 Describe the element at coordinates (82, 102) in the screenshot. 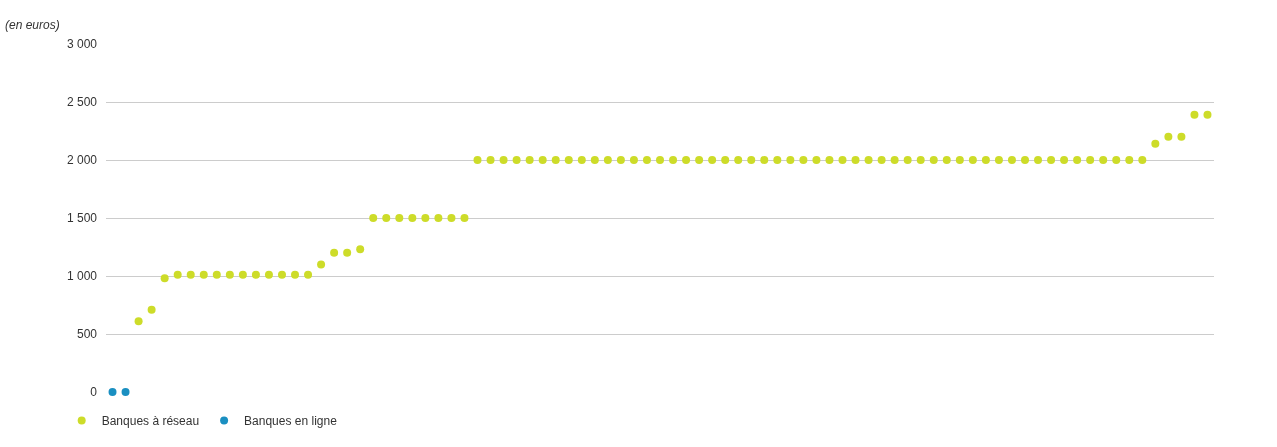

I see `y-tick-label: 2 500` at that location.